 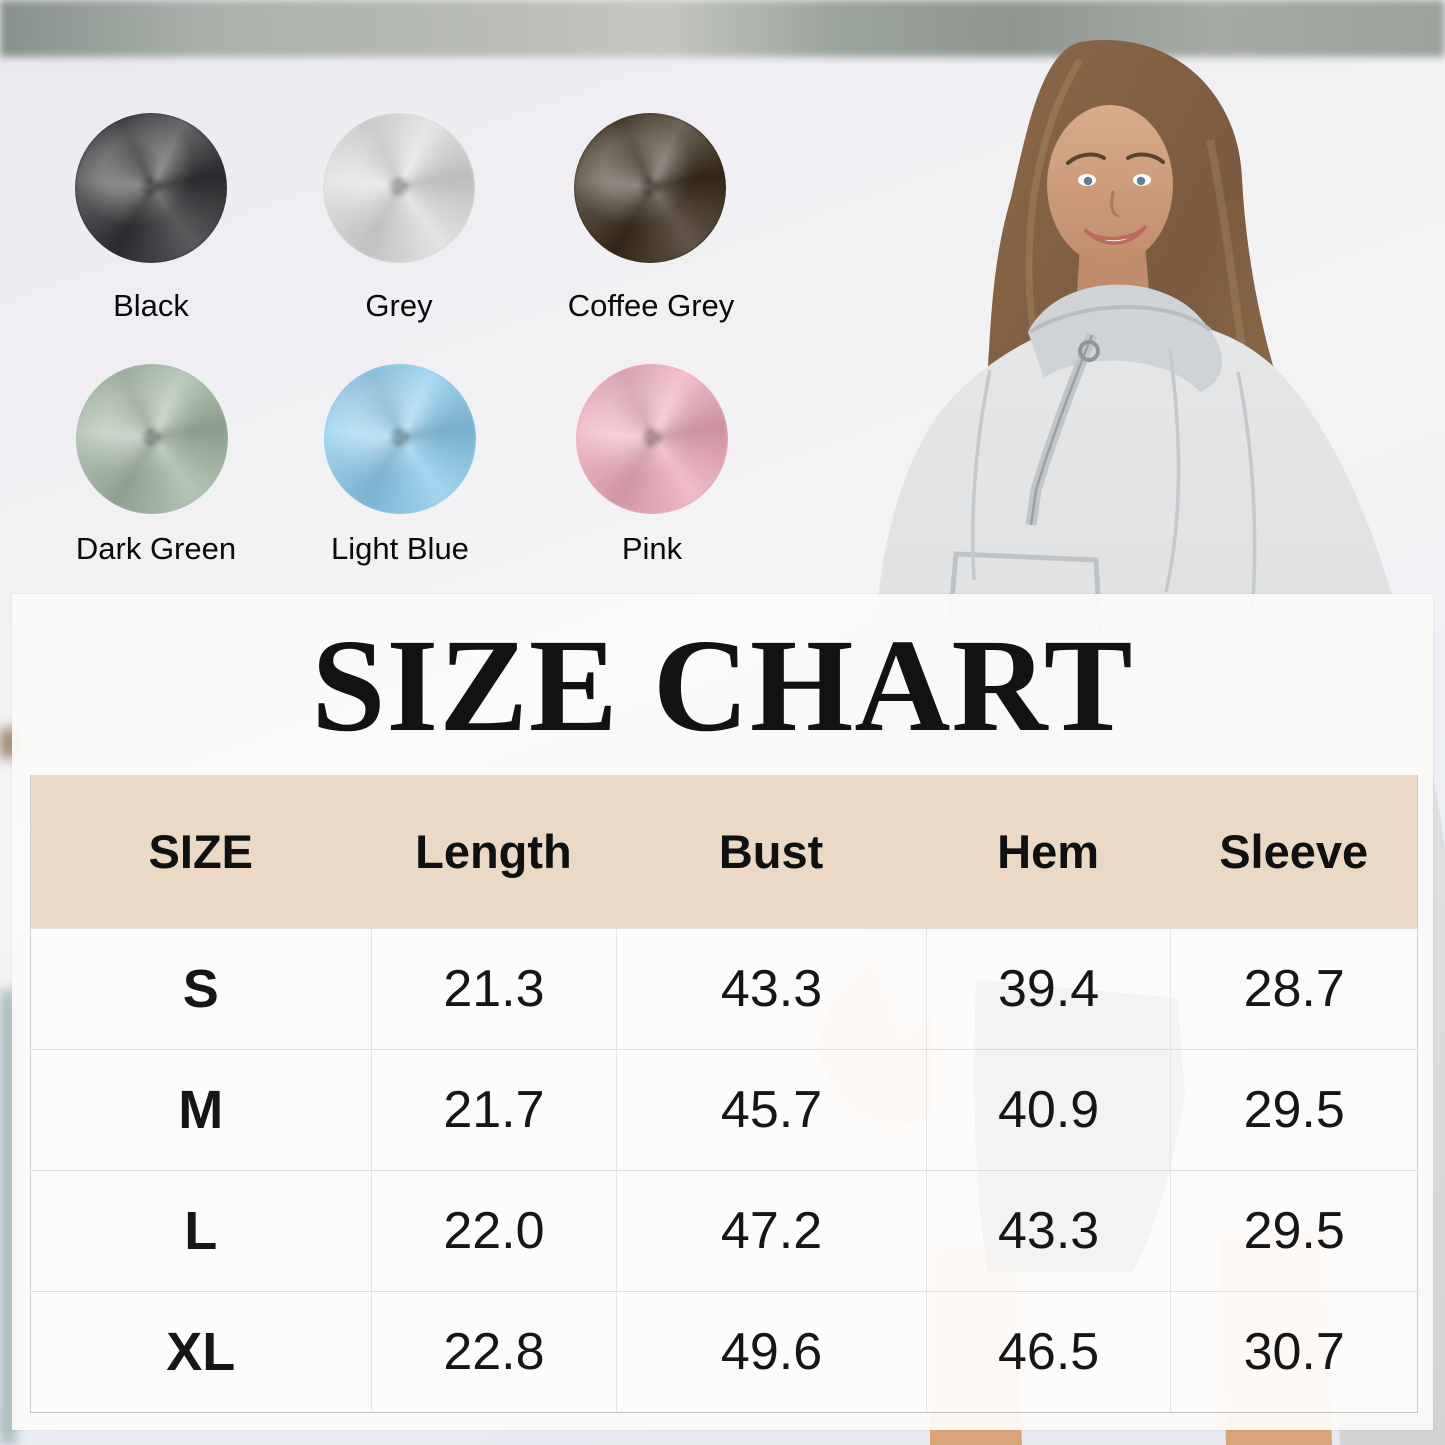 I want to click on cell-sleeve: 30.7, so click(x=1293, y=1352).